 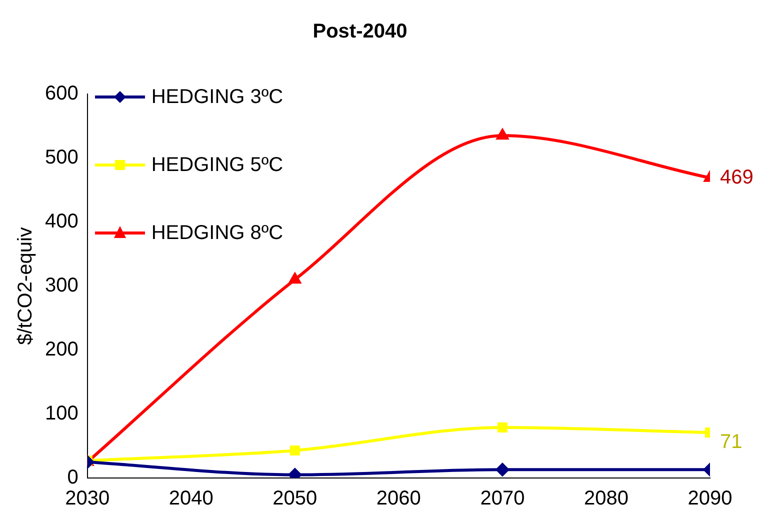 What do you see at coordinates (61, 349) in the screenshot?
I see `y-tick-label: 200` at bounding box center [61, 349].